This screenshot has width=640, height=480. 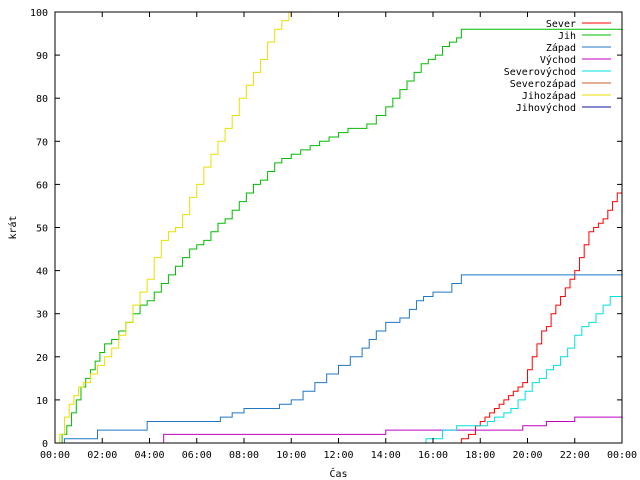 I want to click on y-tick-label: 10, so click(x=42, y=401).